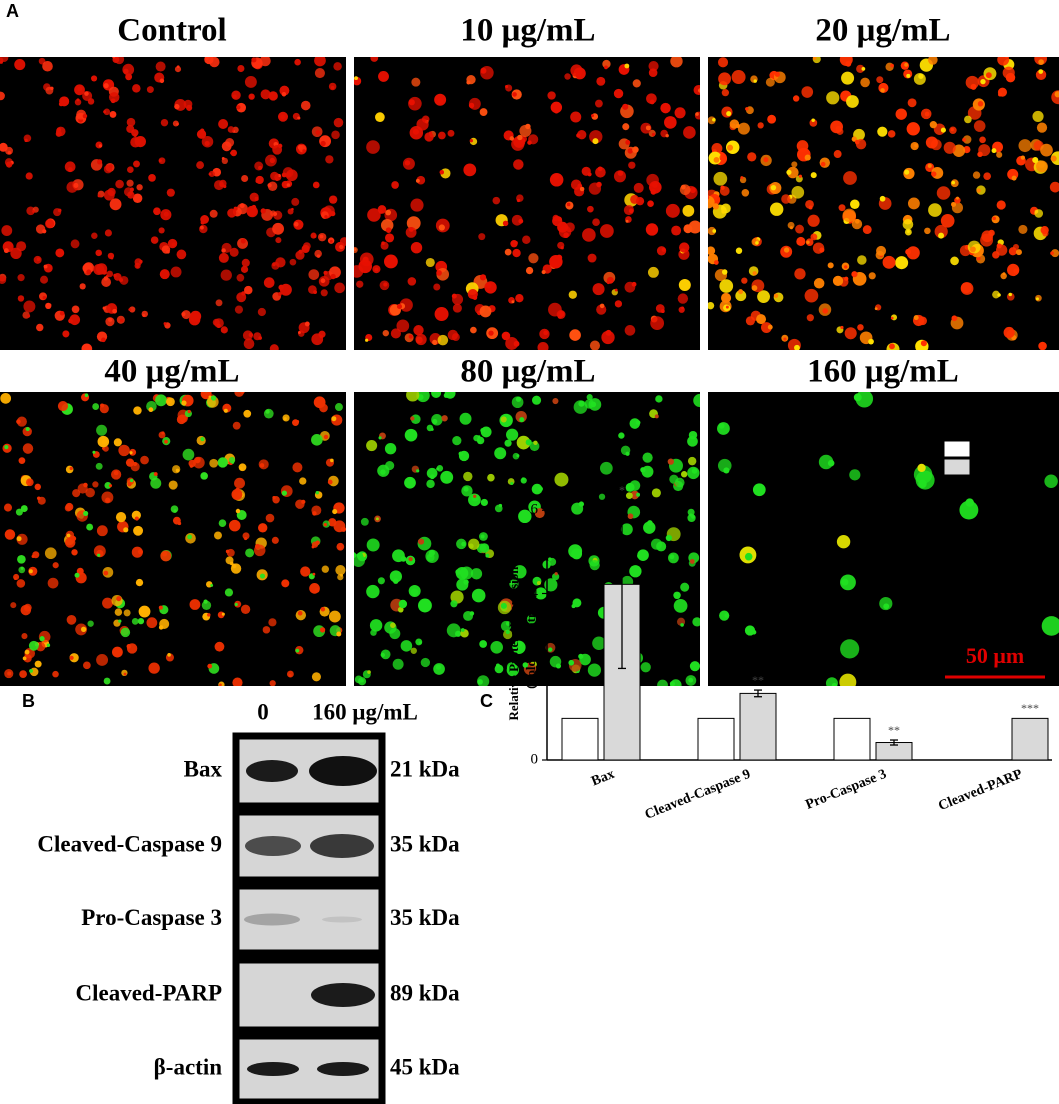  Describe the element at coordinates (173, 539) in the screenshot. I see `micrograph-background` at that location.